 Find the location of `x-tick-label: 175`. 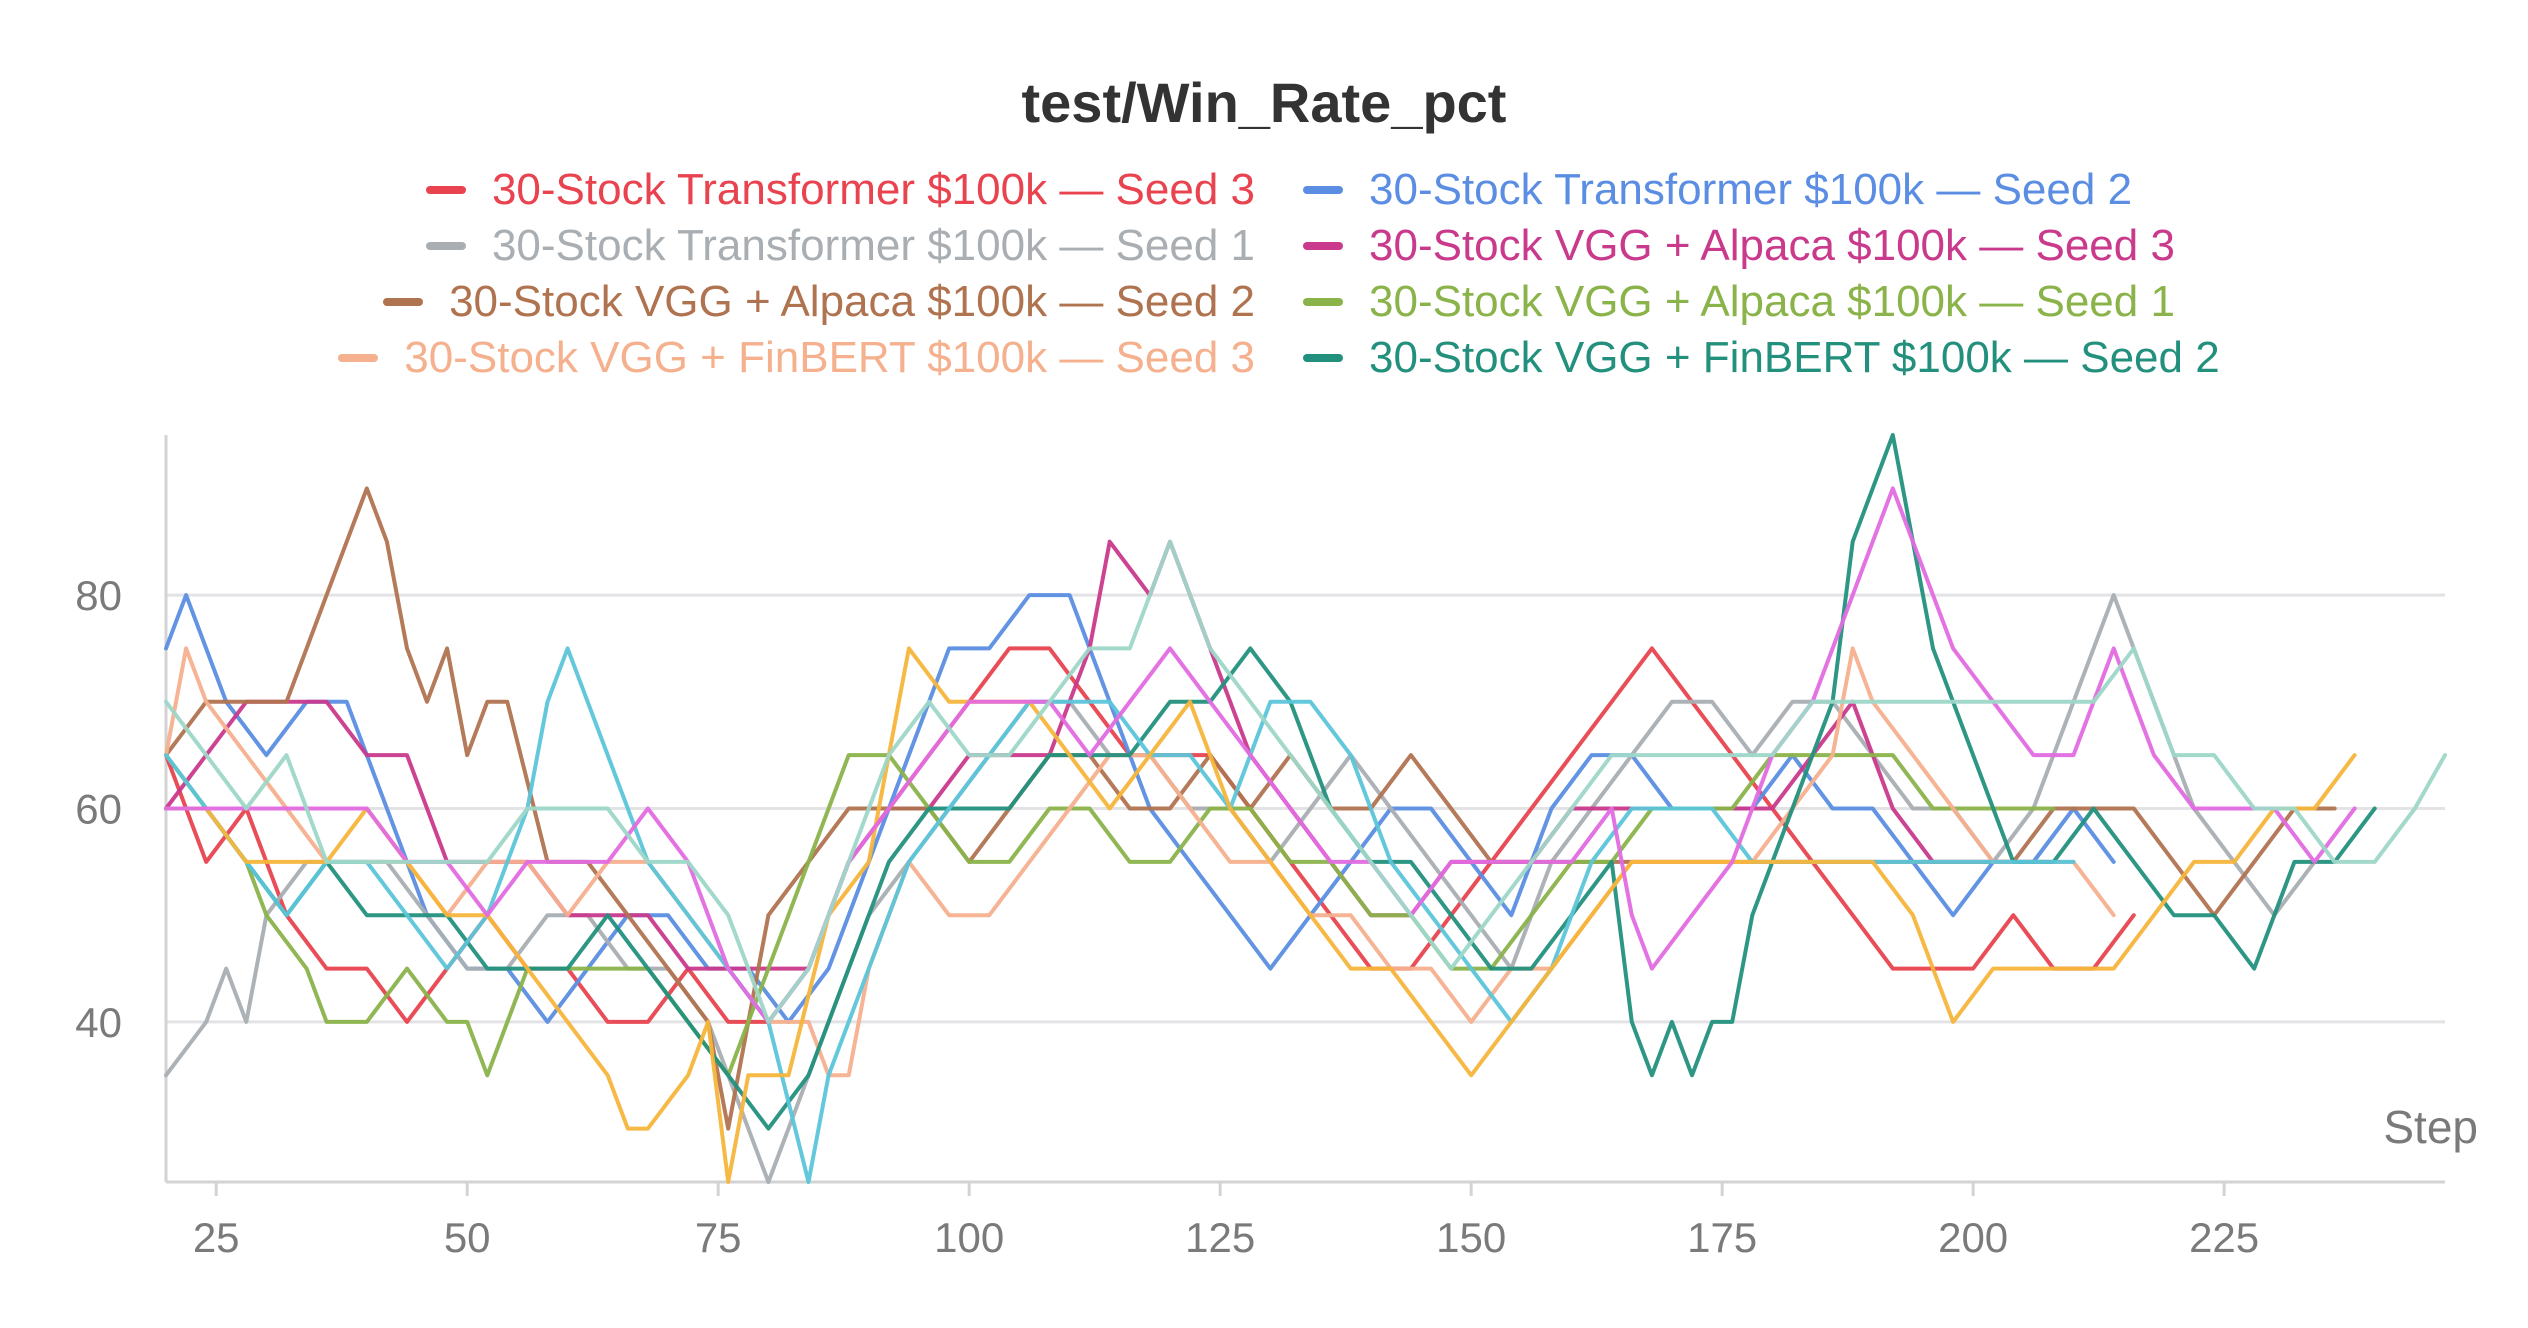

x-tick-label: 175 is located at coordinates (1722, 1237).